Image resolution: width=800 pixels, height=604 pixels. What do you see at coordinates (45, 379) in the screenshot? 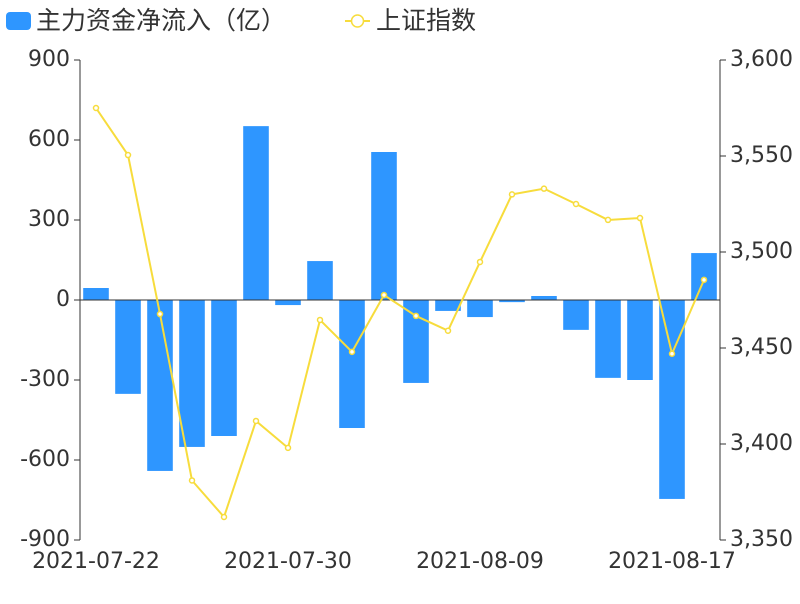
I see `y-tick-label: -300` at bounding box center [45, 379].